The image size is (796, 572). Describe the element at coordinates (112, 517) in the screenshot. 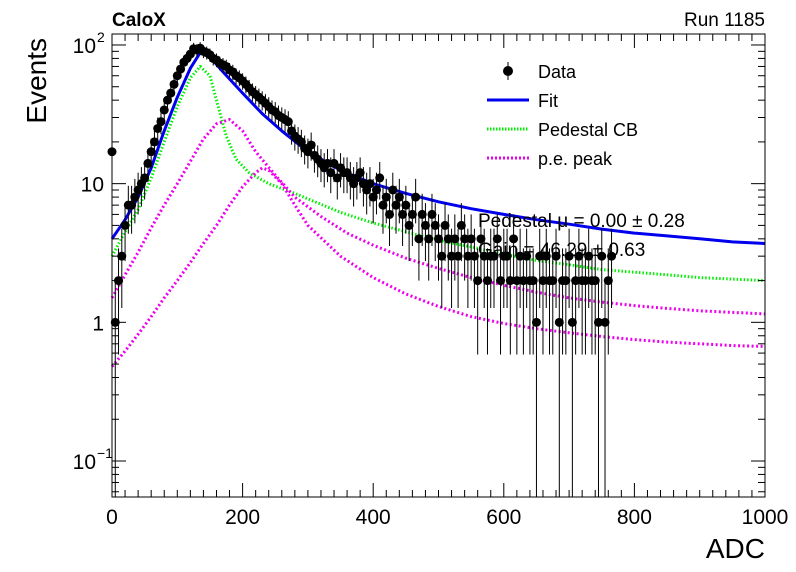

I see `x-tick-label: 0` at that location.